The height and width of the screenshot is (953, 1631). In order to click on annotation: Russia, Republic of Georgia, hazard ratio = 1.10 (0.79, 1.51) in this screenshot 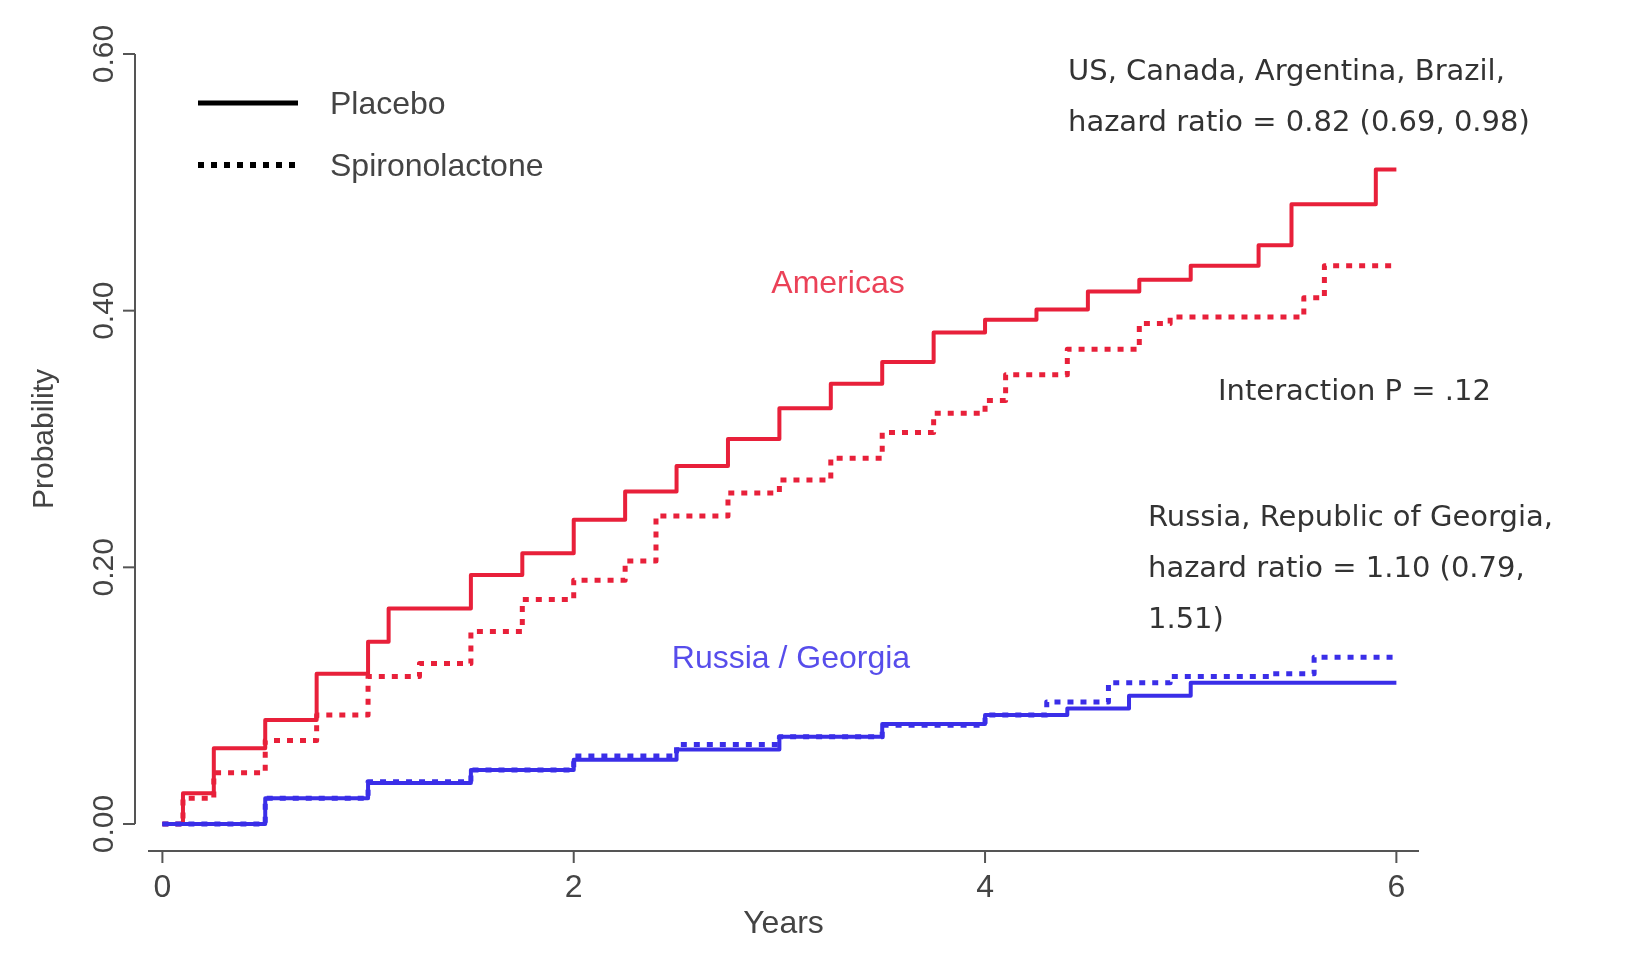, I will do `click(1350, 567)`.